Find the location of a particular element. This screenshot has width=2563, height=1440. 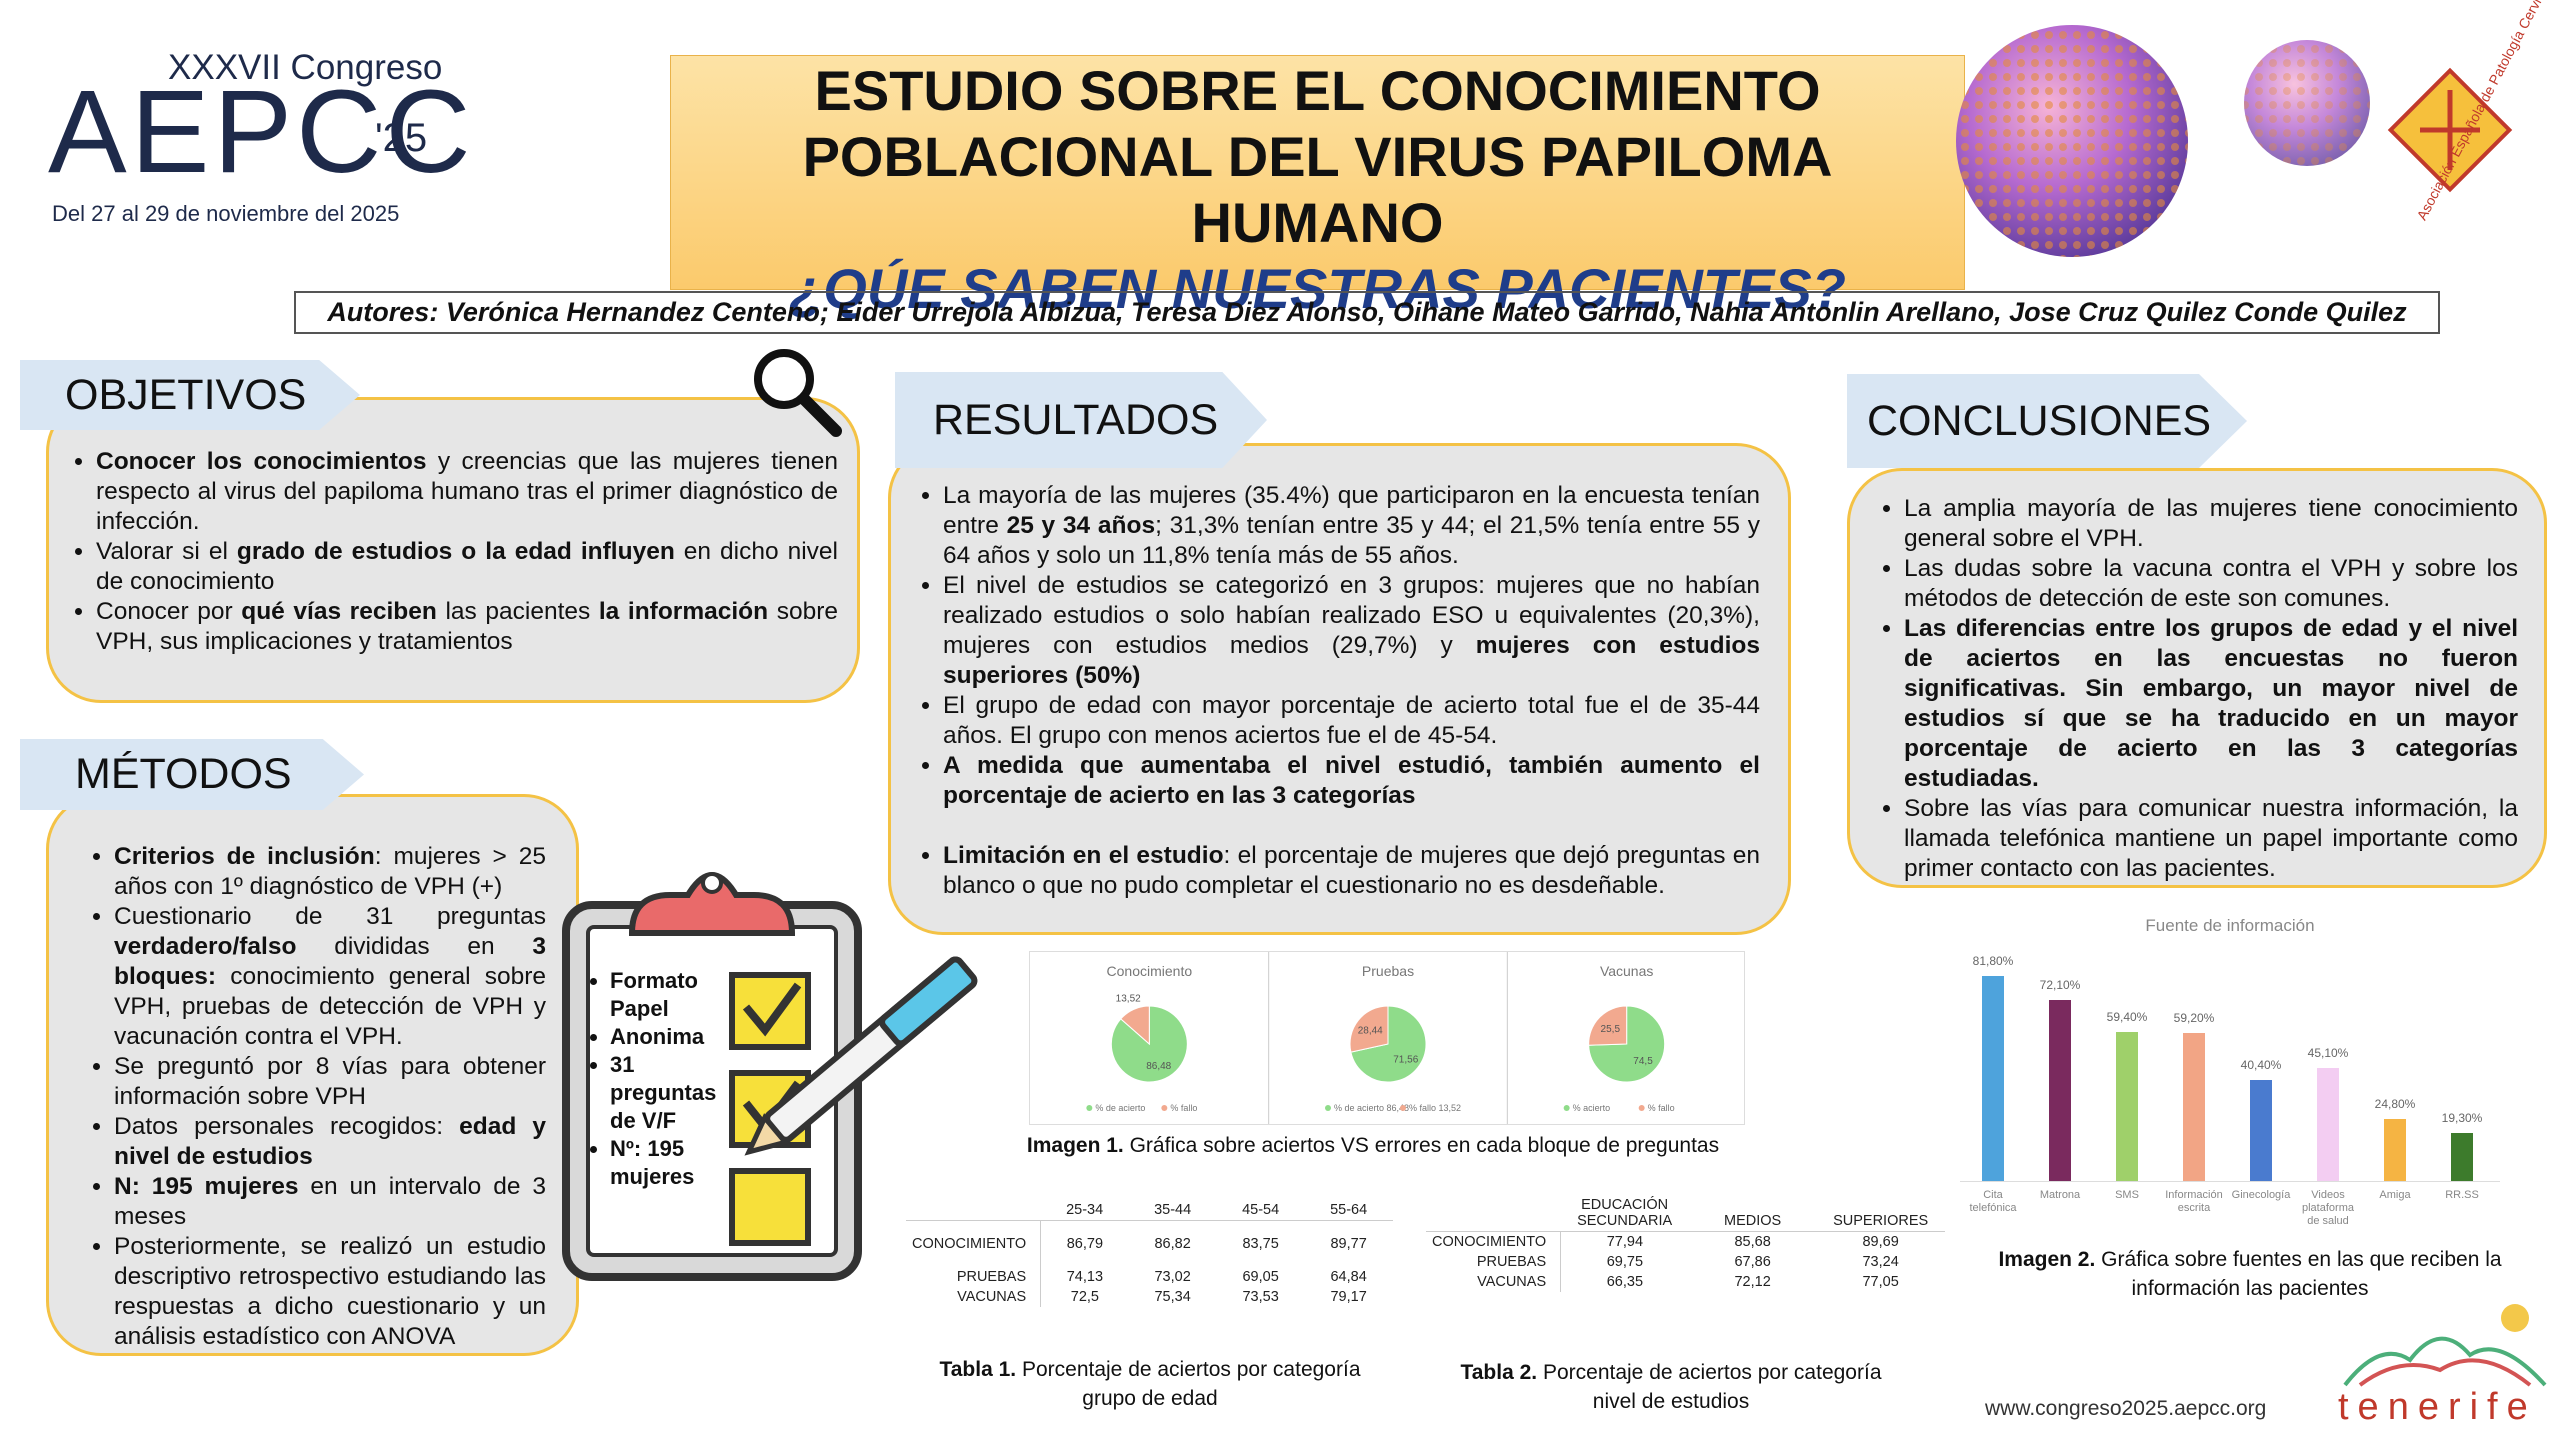

congress: XXXVII Congreso is located at coordinates (305, 67).